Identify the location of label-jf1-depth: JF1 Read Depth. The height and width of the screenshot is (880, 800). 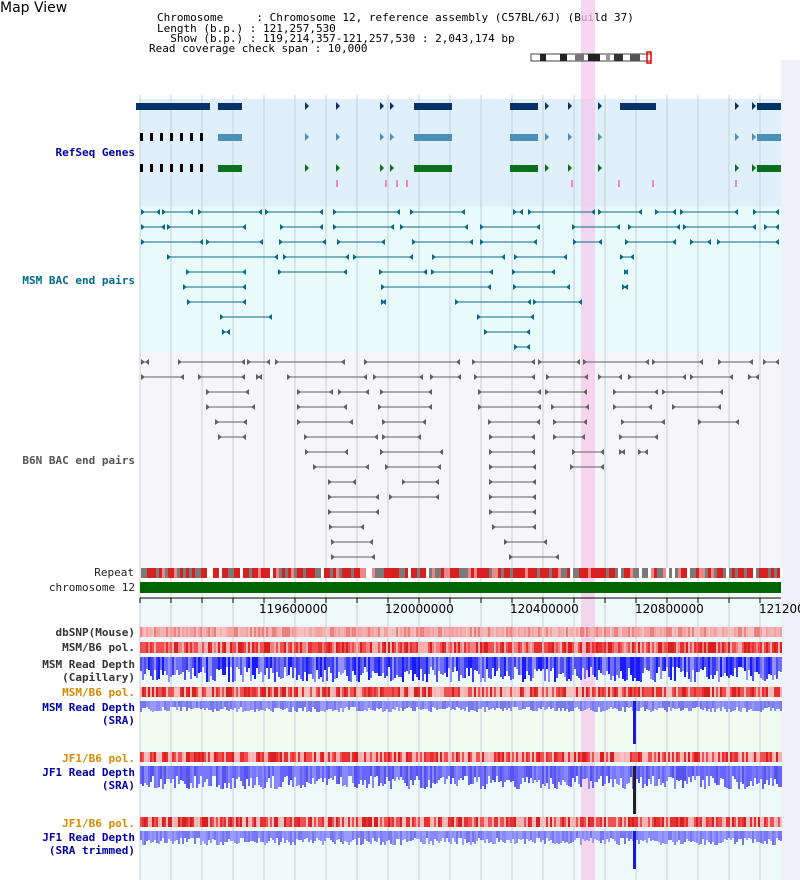
(88, 772).